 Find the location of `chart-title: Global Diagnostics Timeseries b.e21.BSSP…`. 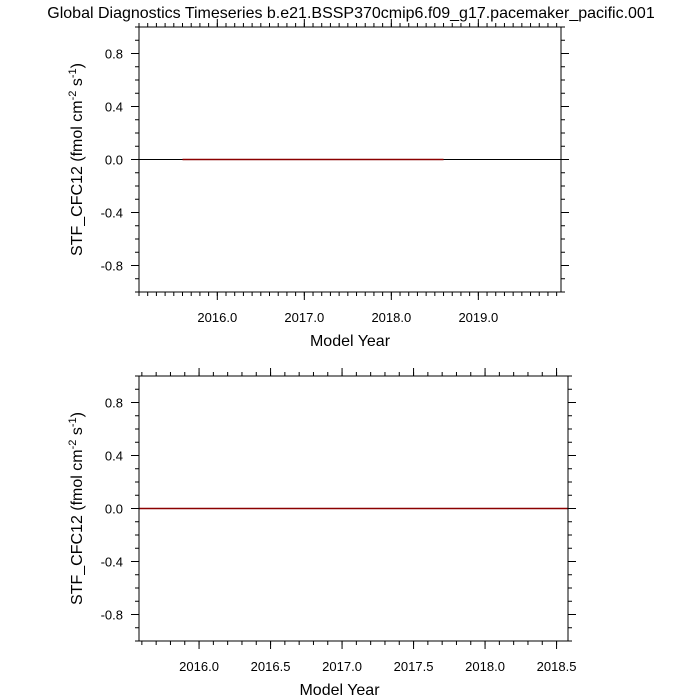

chart-title: Global Diagnostics Timeseries b.e21.BSSP… is located at coordinates (351, 13).